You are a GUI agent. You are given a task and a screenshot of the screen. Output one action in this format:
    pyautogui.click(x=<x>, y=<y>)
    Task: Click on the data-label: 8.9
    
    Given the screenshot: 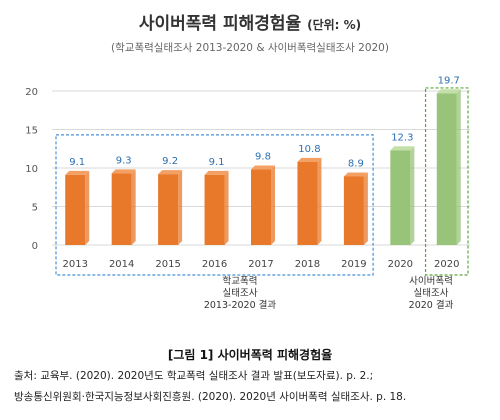 What is the action you would take?
    pyautogui.click(x=356, y=163)
    